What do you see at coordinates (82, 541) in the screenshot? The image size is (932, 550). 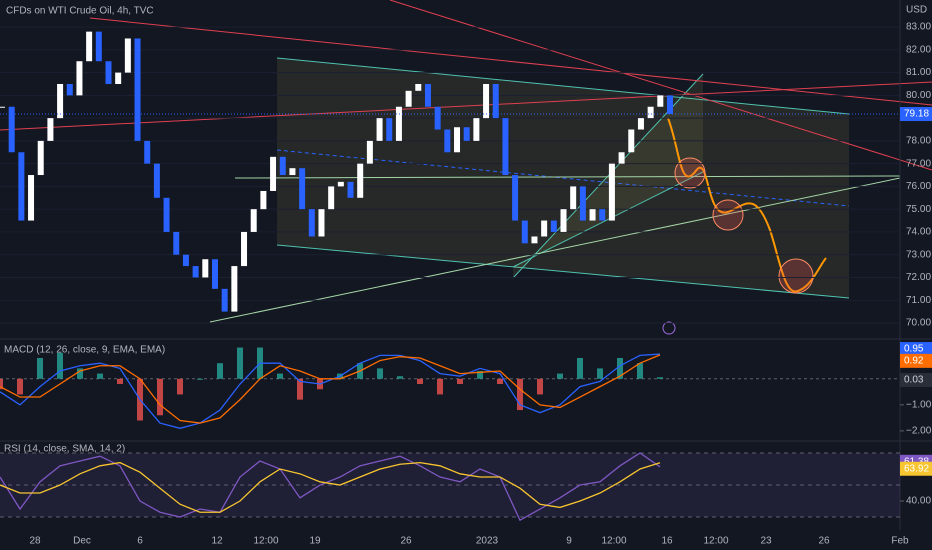 I see `x-tick-label: Dec` at bounding box center [82, 541].